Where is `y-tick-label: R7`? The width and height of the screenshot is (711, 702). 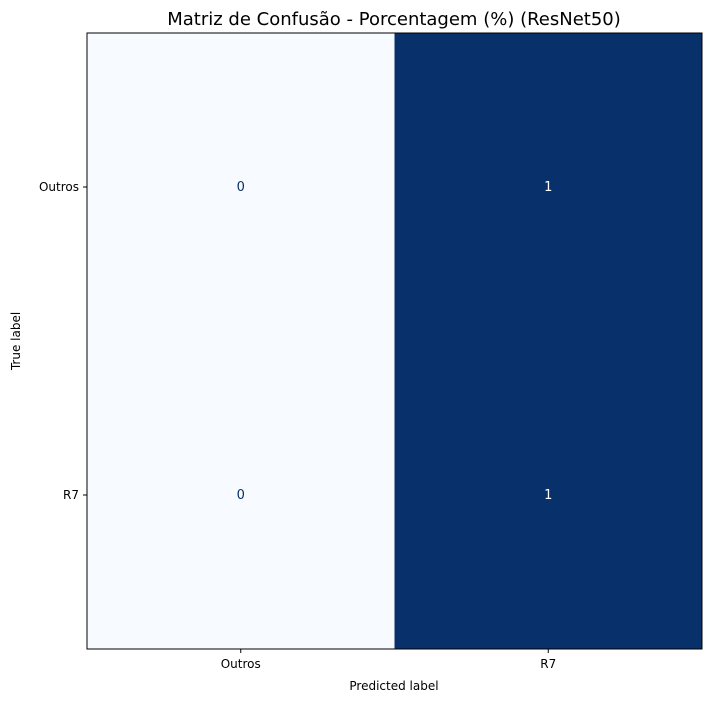
y-tick-label: R7 is located at coordinates (71, 495).